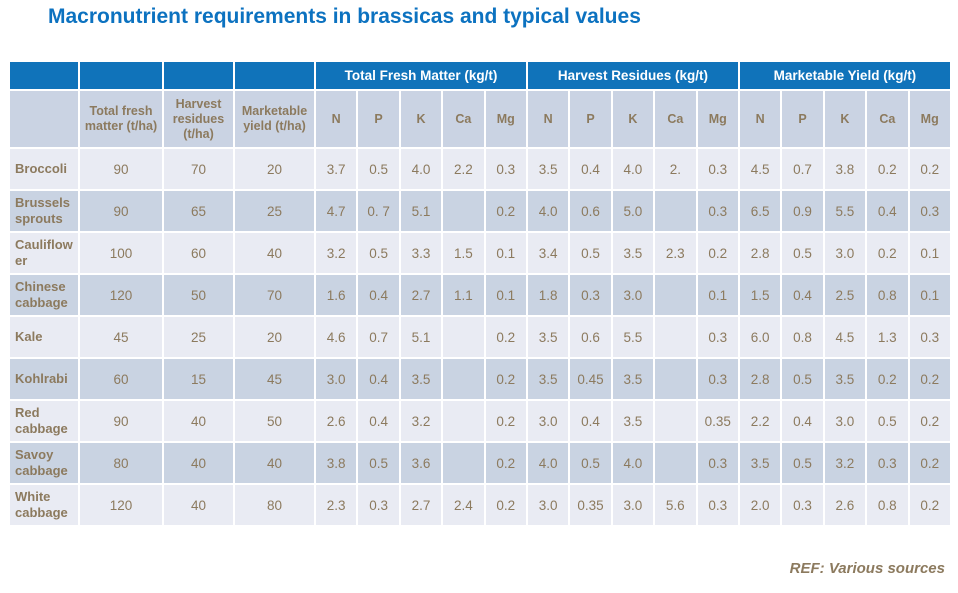  Describe the element at coordinates (463, 295) in the screenshot. I see `data-cell: 1.1` at that location.